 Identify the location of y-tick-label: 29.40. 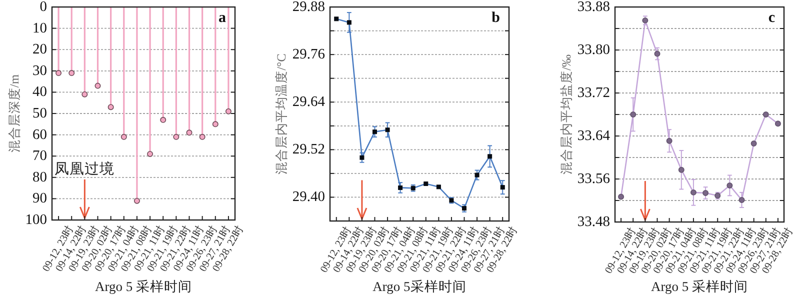
(308, 197).